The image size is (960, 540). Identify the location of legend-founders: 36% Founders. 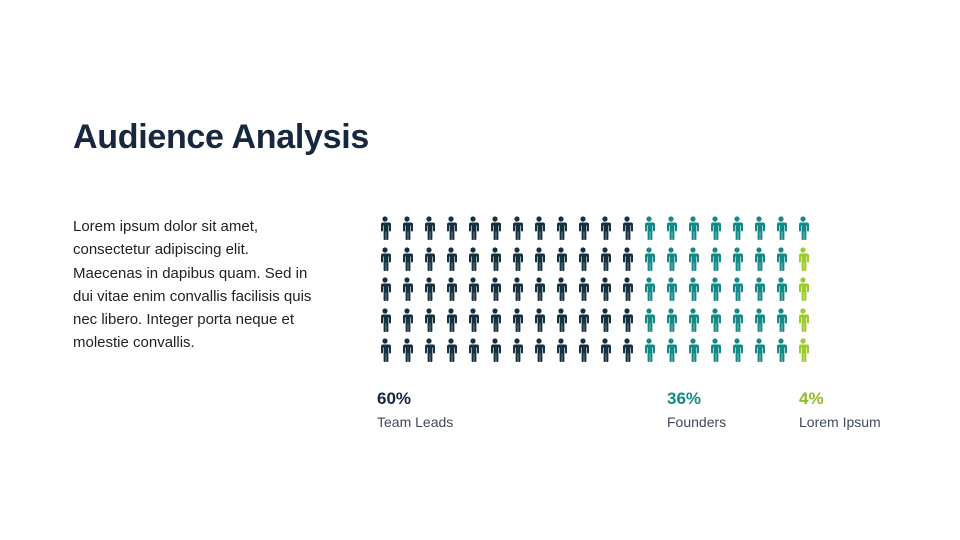
(696, 410).